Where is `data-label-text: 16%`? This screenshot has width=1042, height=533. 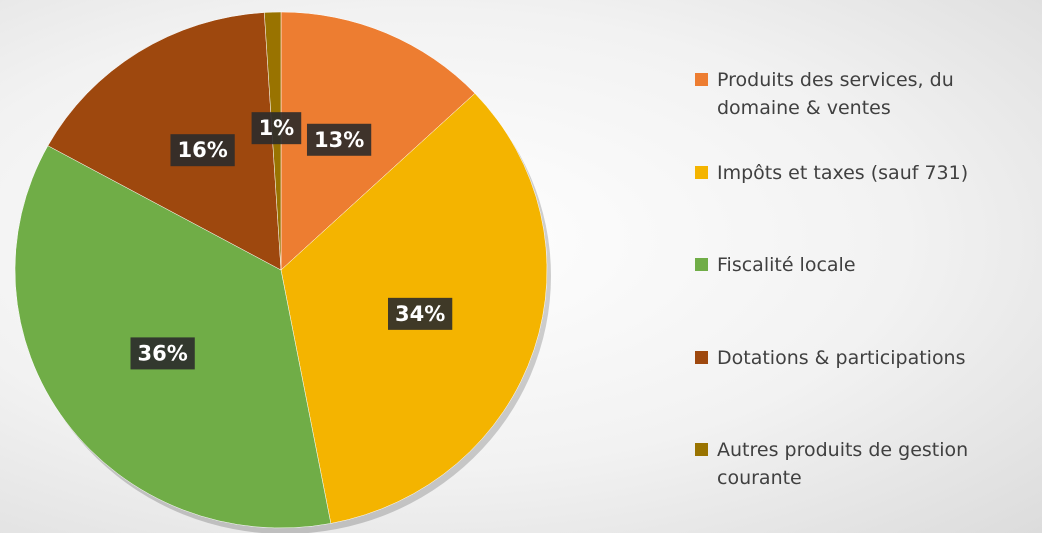 data-label-text: 16% is located at coordinates (202, 150).